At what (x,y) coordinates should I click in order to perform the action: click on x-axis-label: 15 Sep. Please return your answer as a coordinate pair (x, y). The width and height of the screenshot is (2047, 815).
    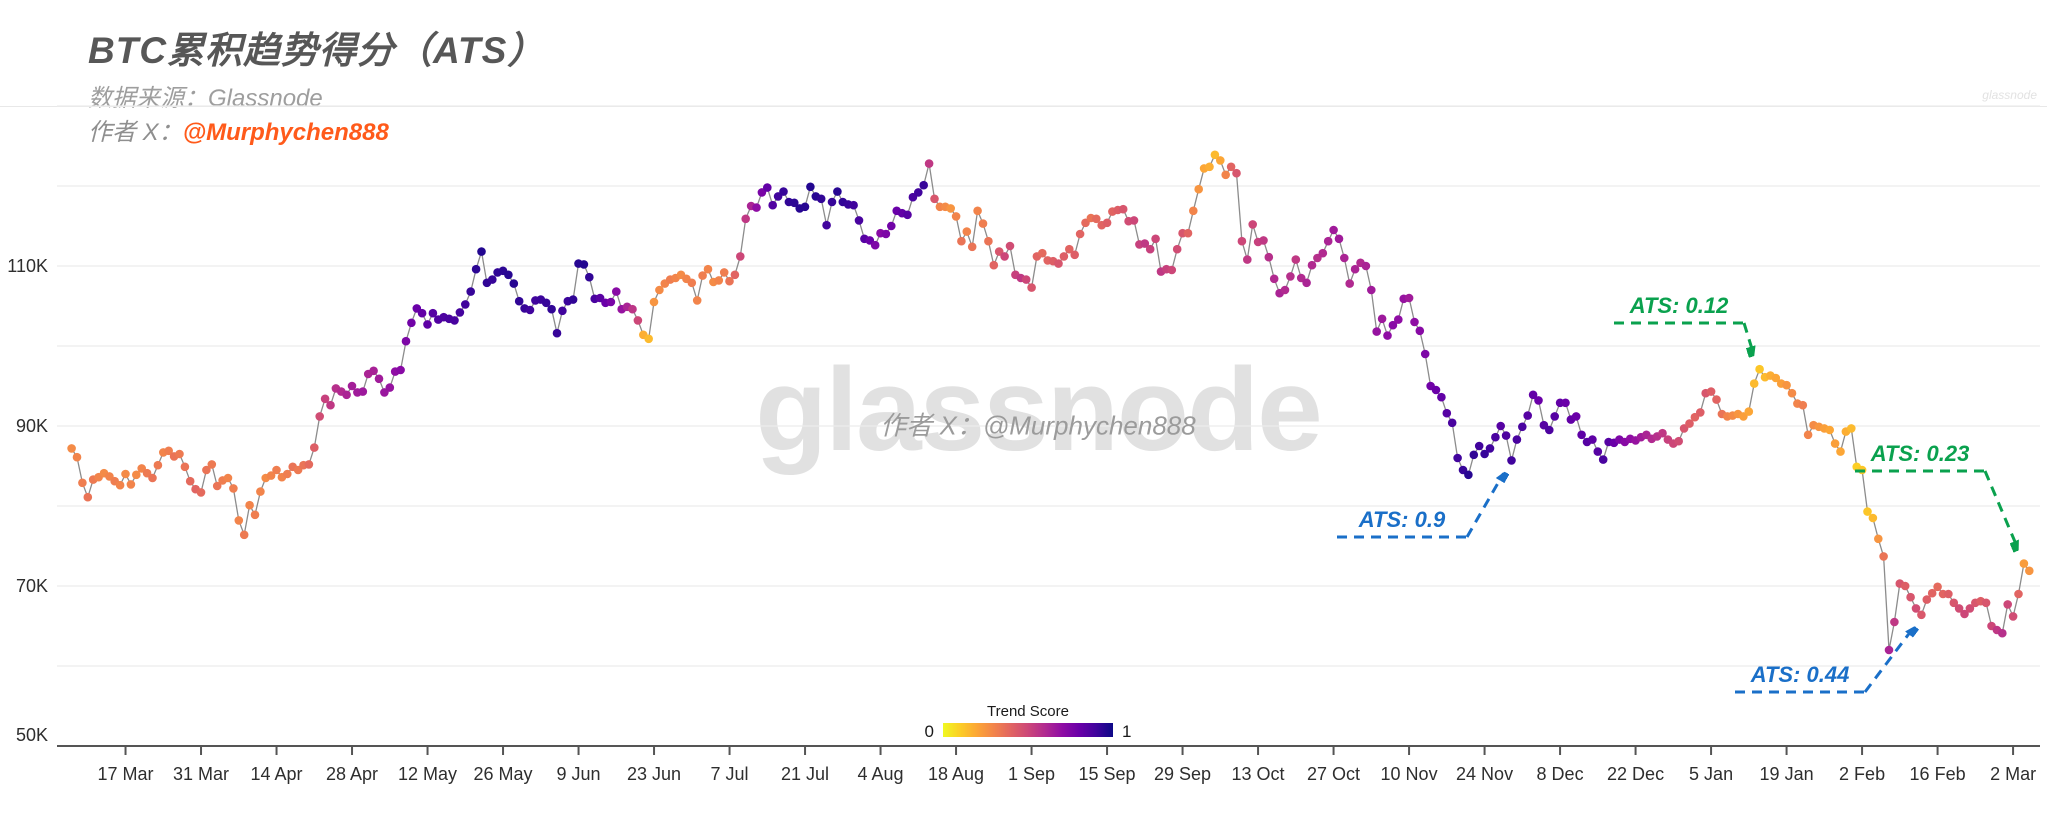
    Looking at the image, I should click on (1107, 774).